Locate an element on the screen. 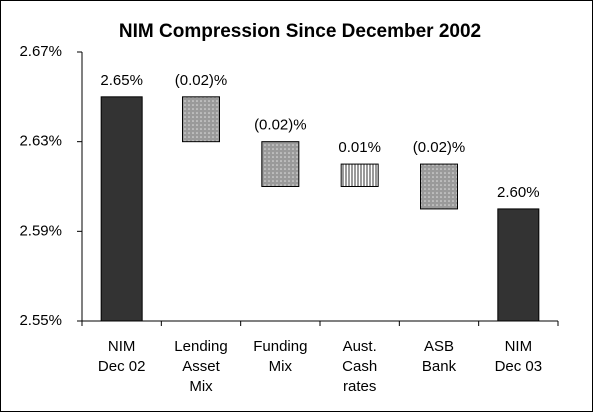  x-tick-label: ASB is located at coordinates (439, 346).